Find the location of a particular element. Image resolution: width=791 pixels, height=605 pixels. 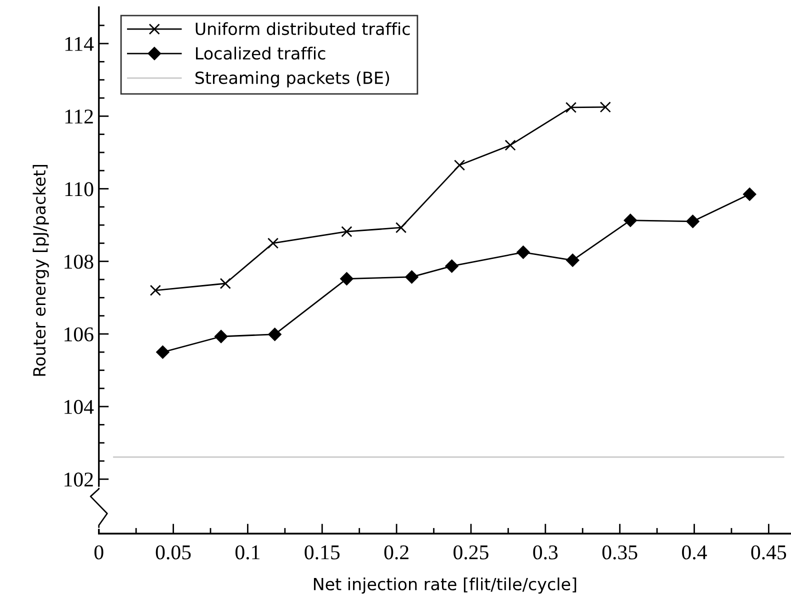

x-tick-label: 0.1 is located at coordinates (247, 552).